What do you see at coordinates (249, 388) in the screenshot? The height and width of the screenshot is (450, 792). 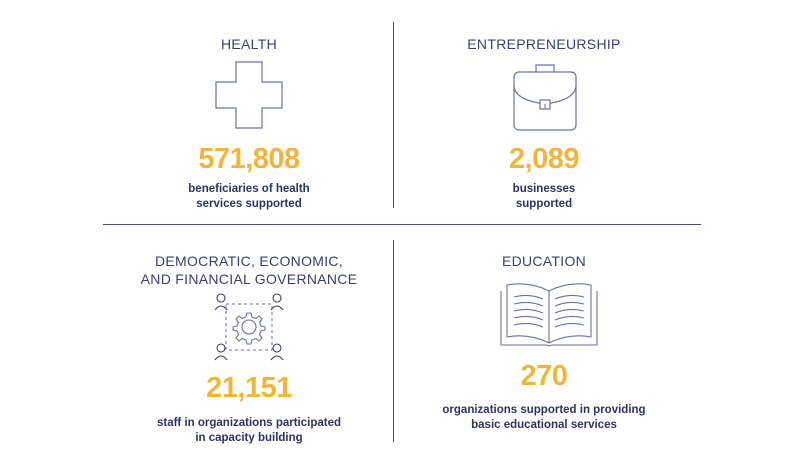 I see `governance-value: 21,151` at bounding box center [249, 388].